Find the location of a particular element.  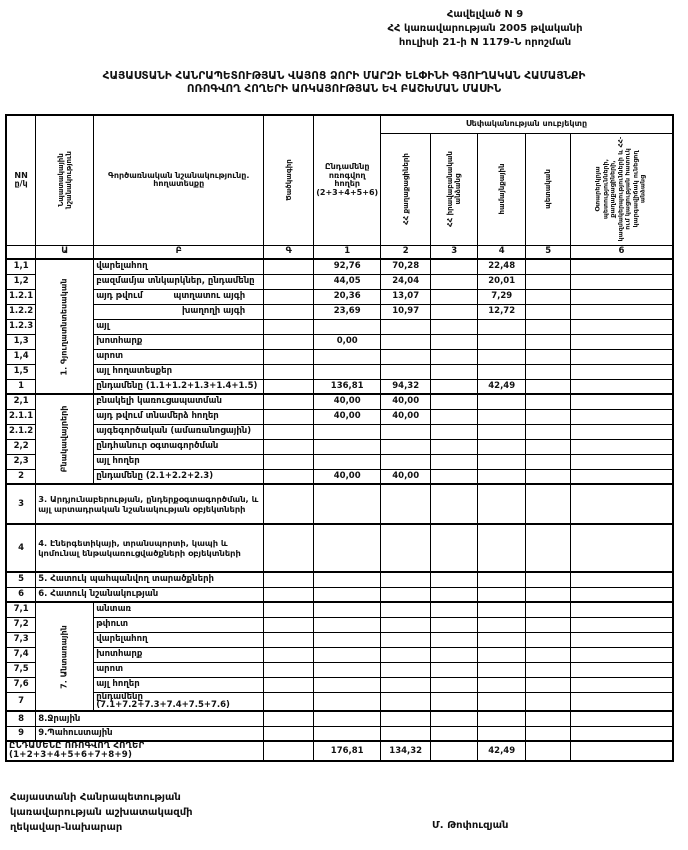

table-row: 2.1.1 այդ թվում տնամերձ հողեր 40,00 40,00 is located at coordinates (339, 416).